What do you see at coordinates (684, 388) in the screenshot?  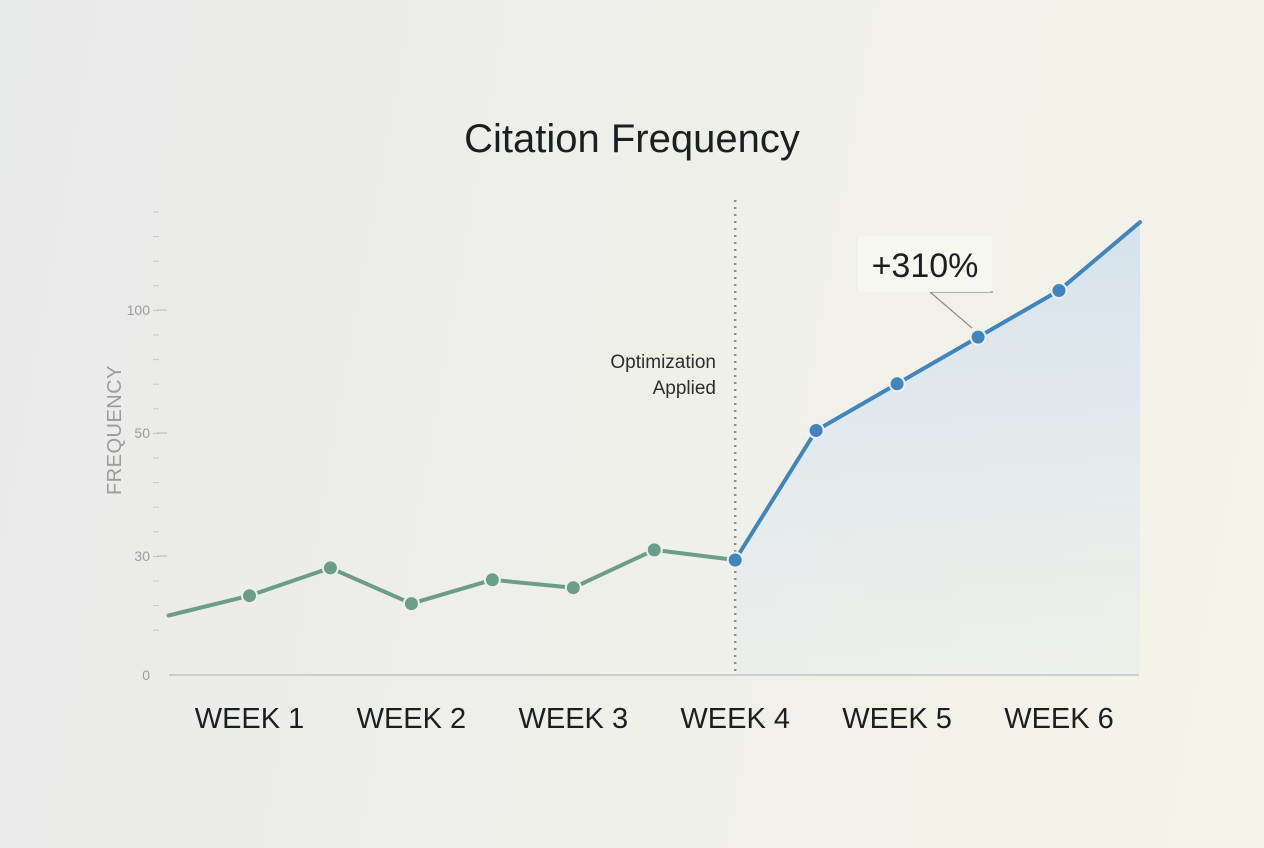 I see `optimization-label-line2: Applied` at bounding box center [684, 388].